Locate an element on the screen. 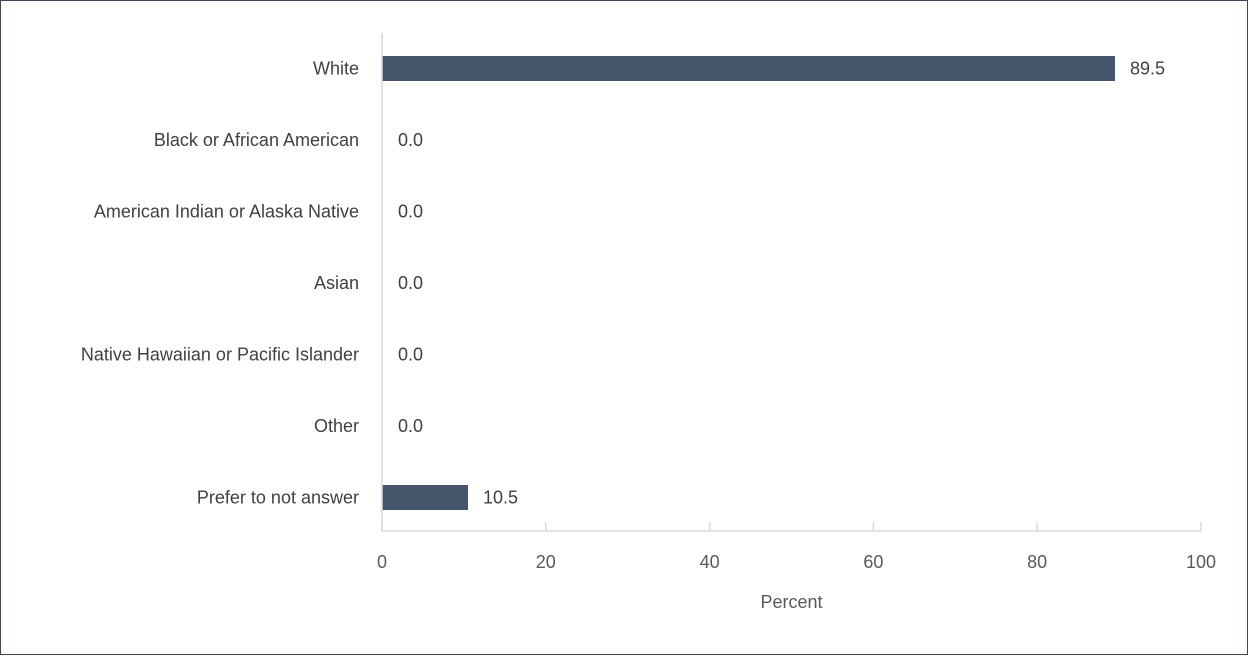  category-label: Prefer to not answer is located at coordinates (278, 498).